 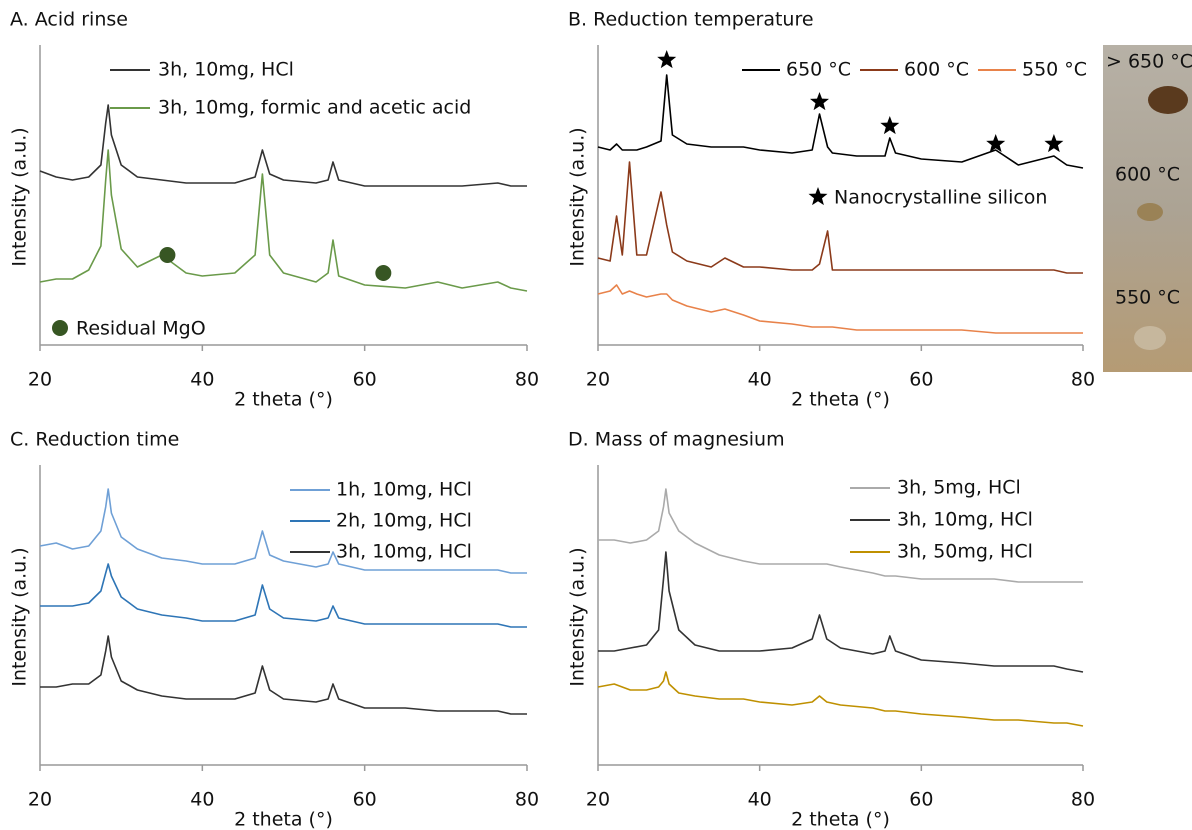 What do you see at coordinates (404, 521) in the screenshot?
I see `legend-label: 2h, 10mg, HCl` at bounding box center [404, 521].